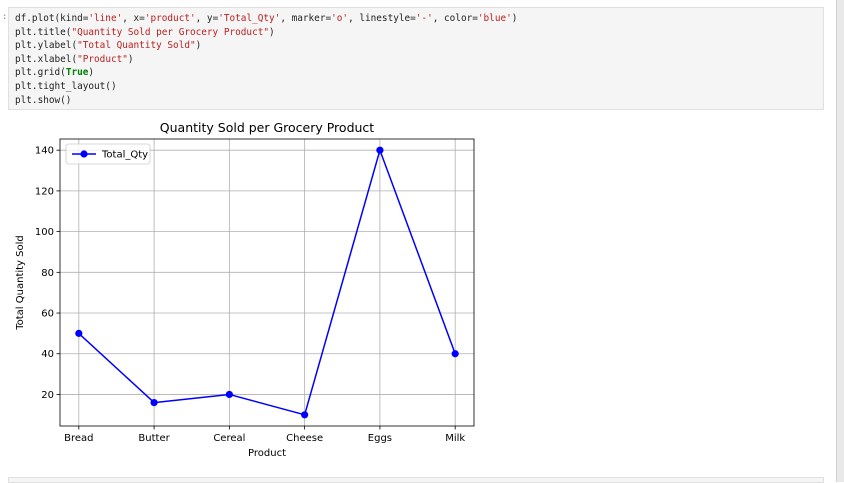 This screenshot has height=483, width=844. Describe the element at coordinates (419, 46) in the screenshot. I see `code-line: plt.ylabel("Total Quantity Sold")` at that location.